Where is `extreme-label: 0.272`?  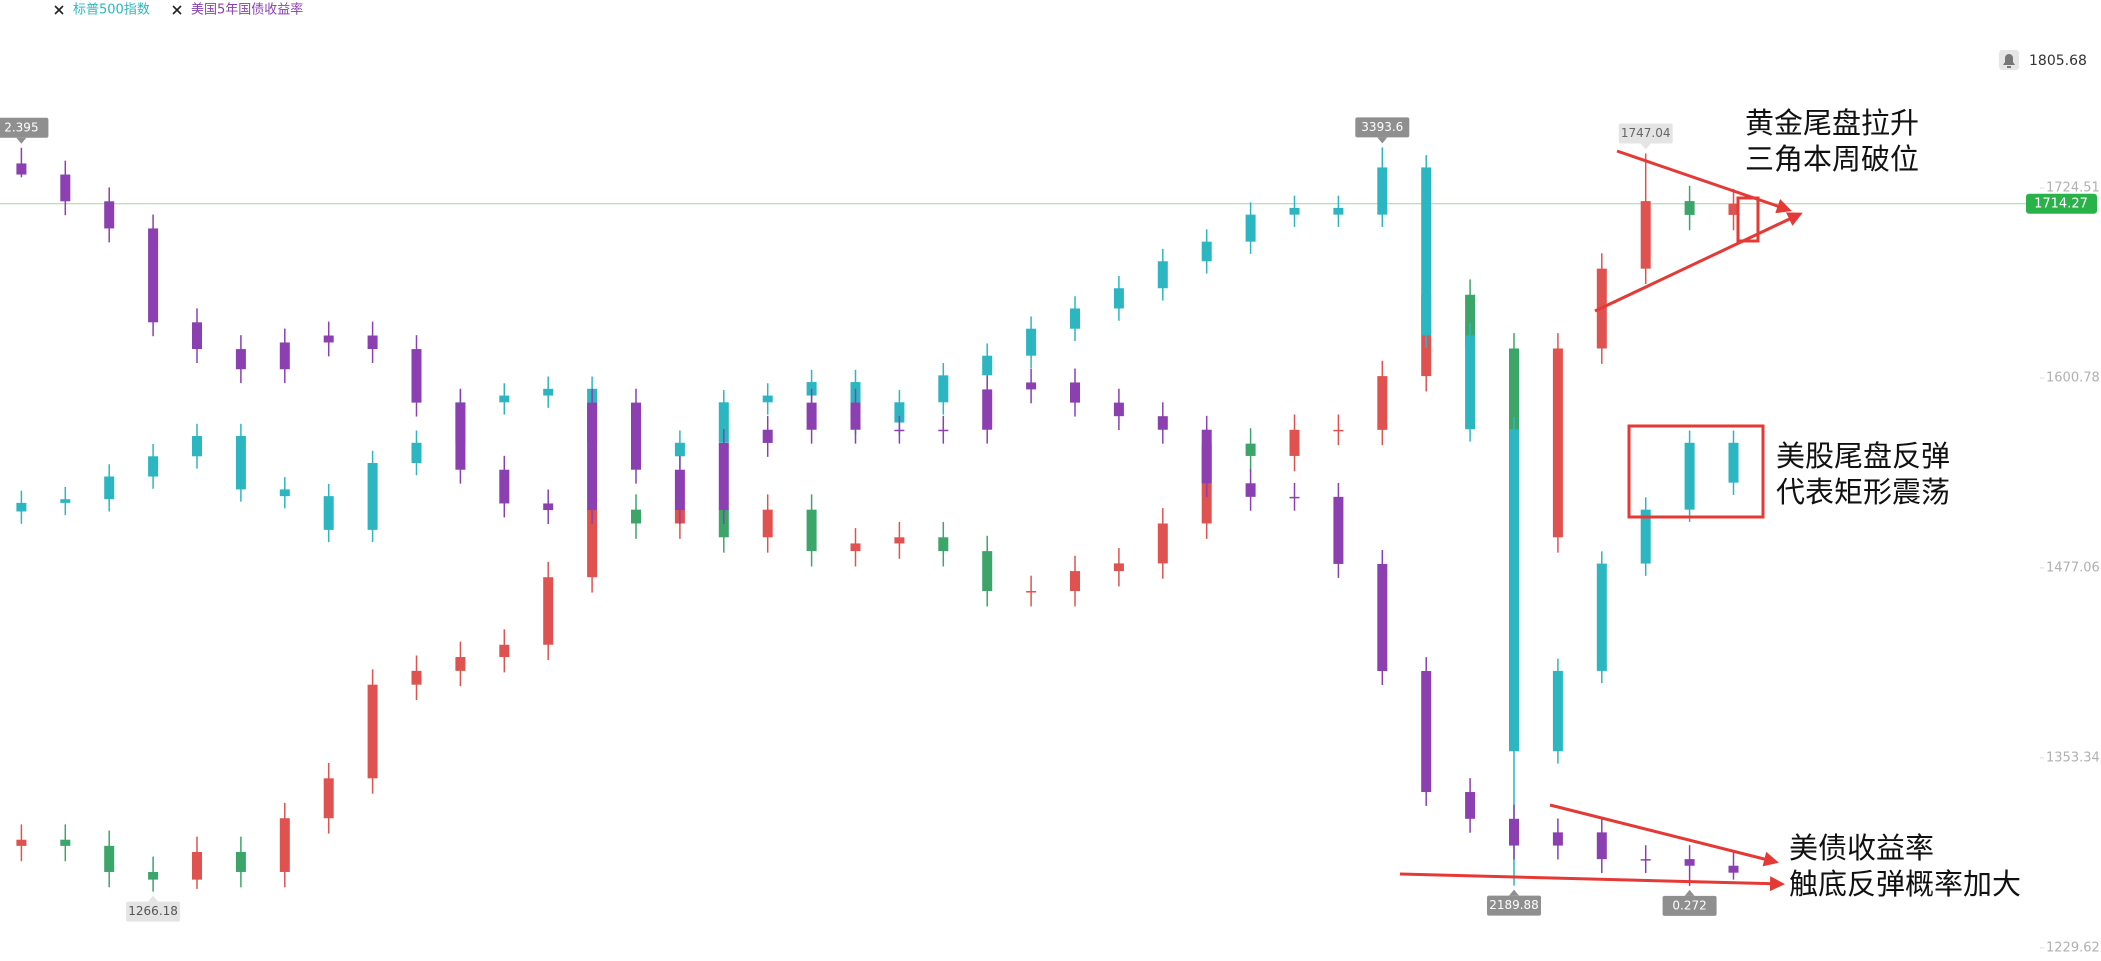 extreme-label: 0.272 is located at coordinates (1689, 905).